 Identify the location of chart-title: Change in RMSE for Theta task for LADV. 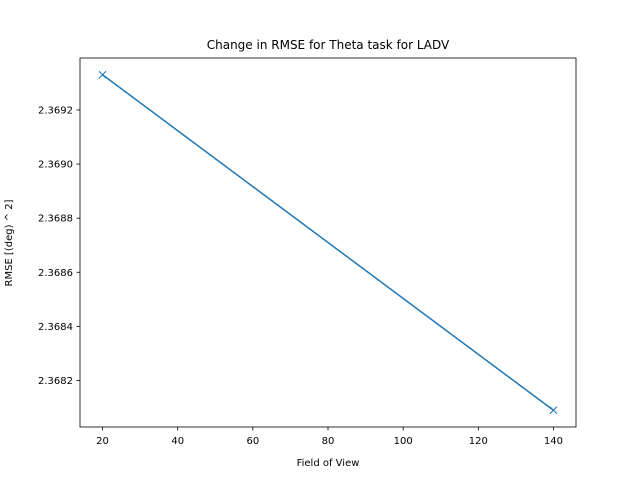
(328, 45).